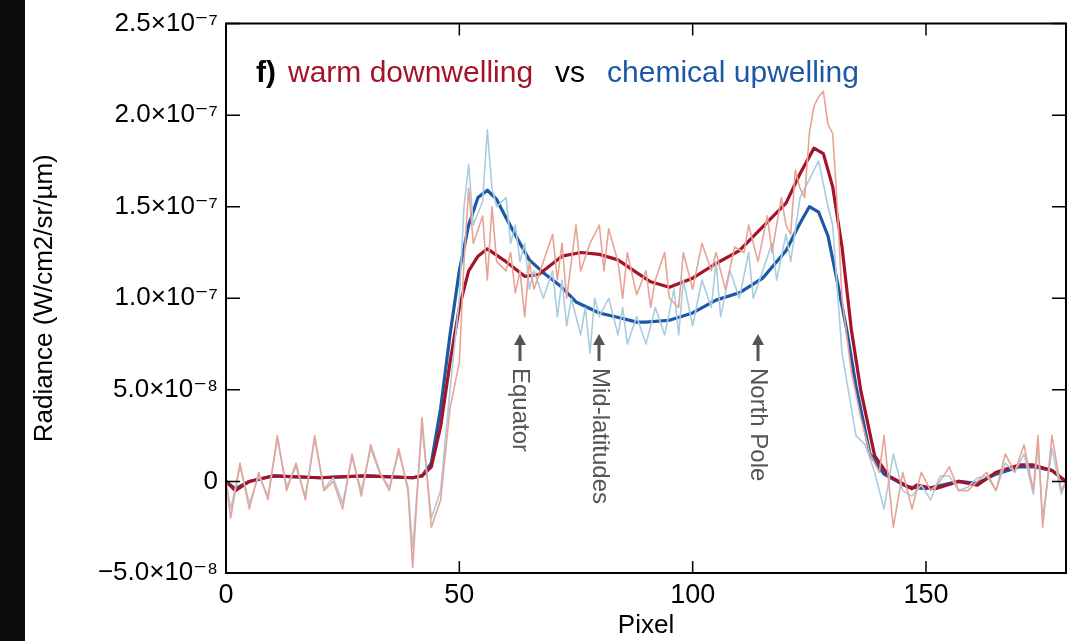  Describe the element at coordinates (646, 623) in the screenshot. I see `x-axis-title: Pixel` at that location.